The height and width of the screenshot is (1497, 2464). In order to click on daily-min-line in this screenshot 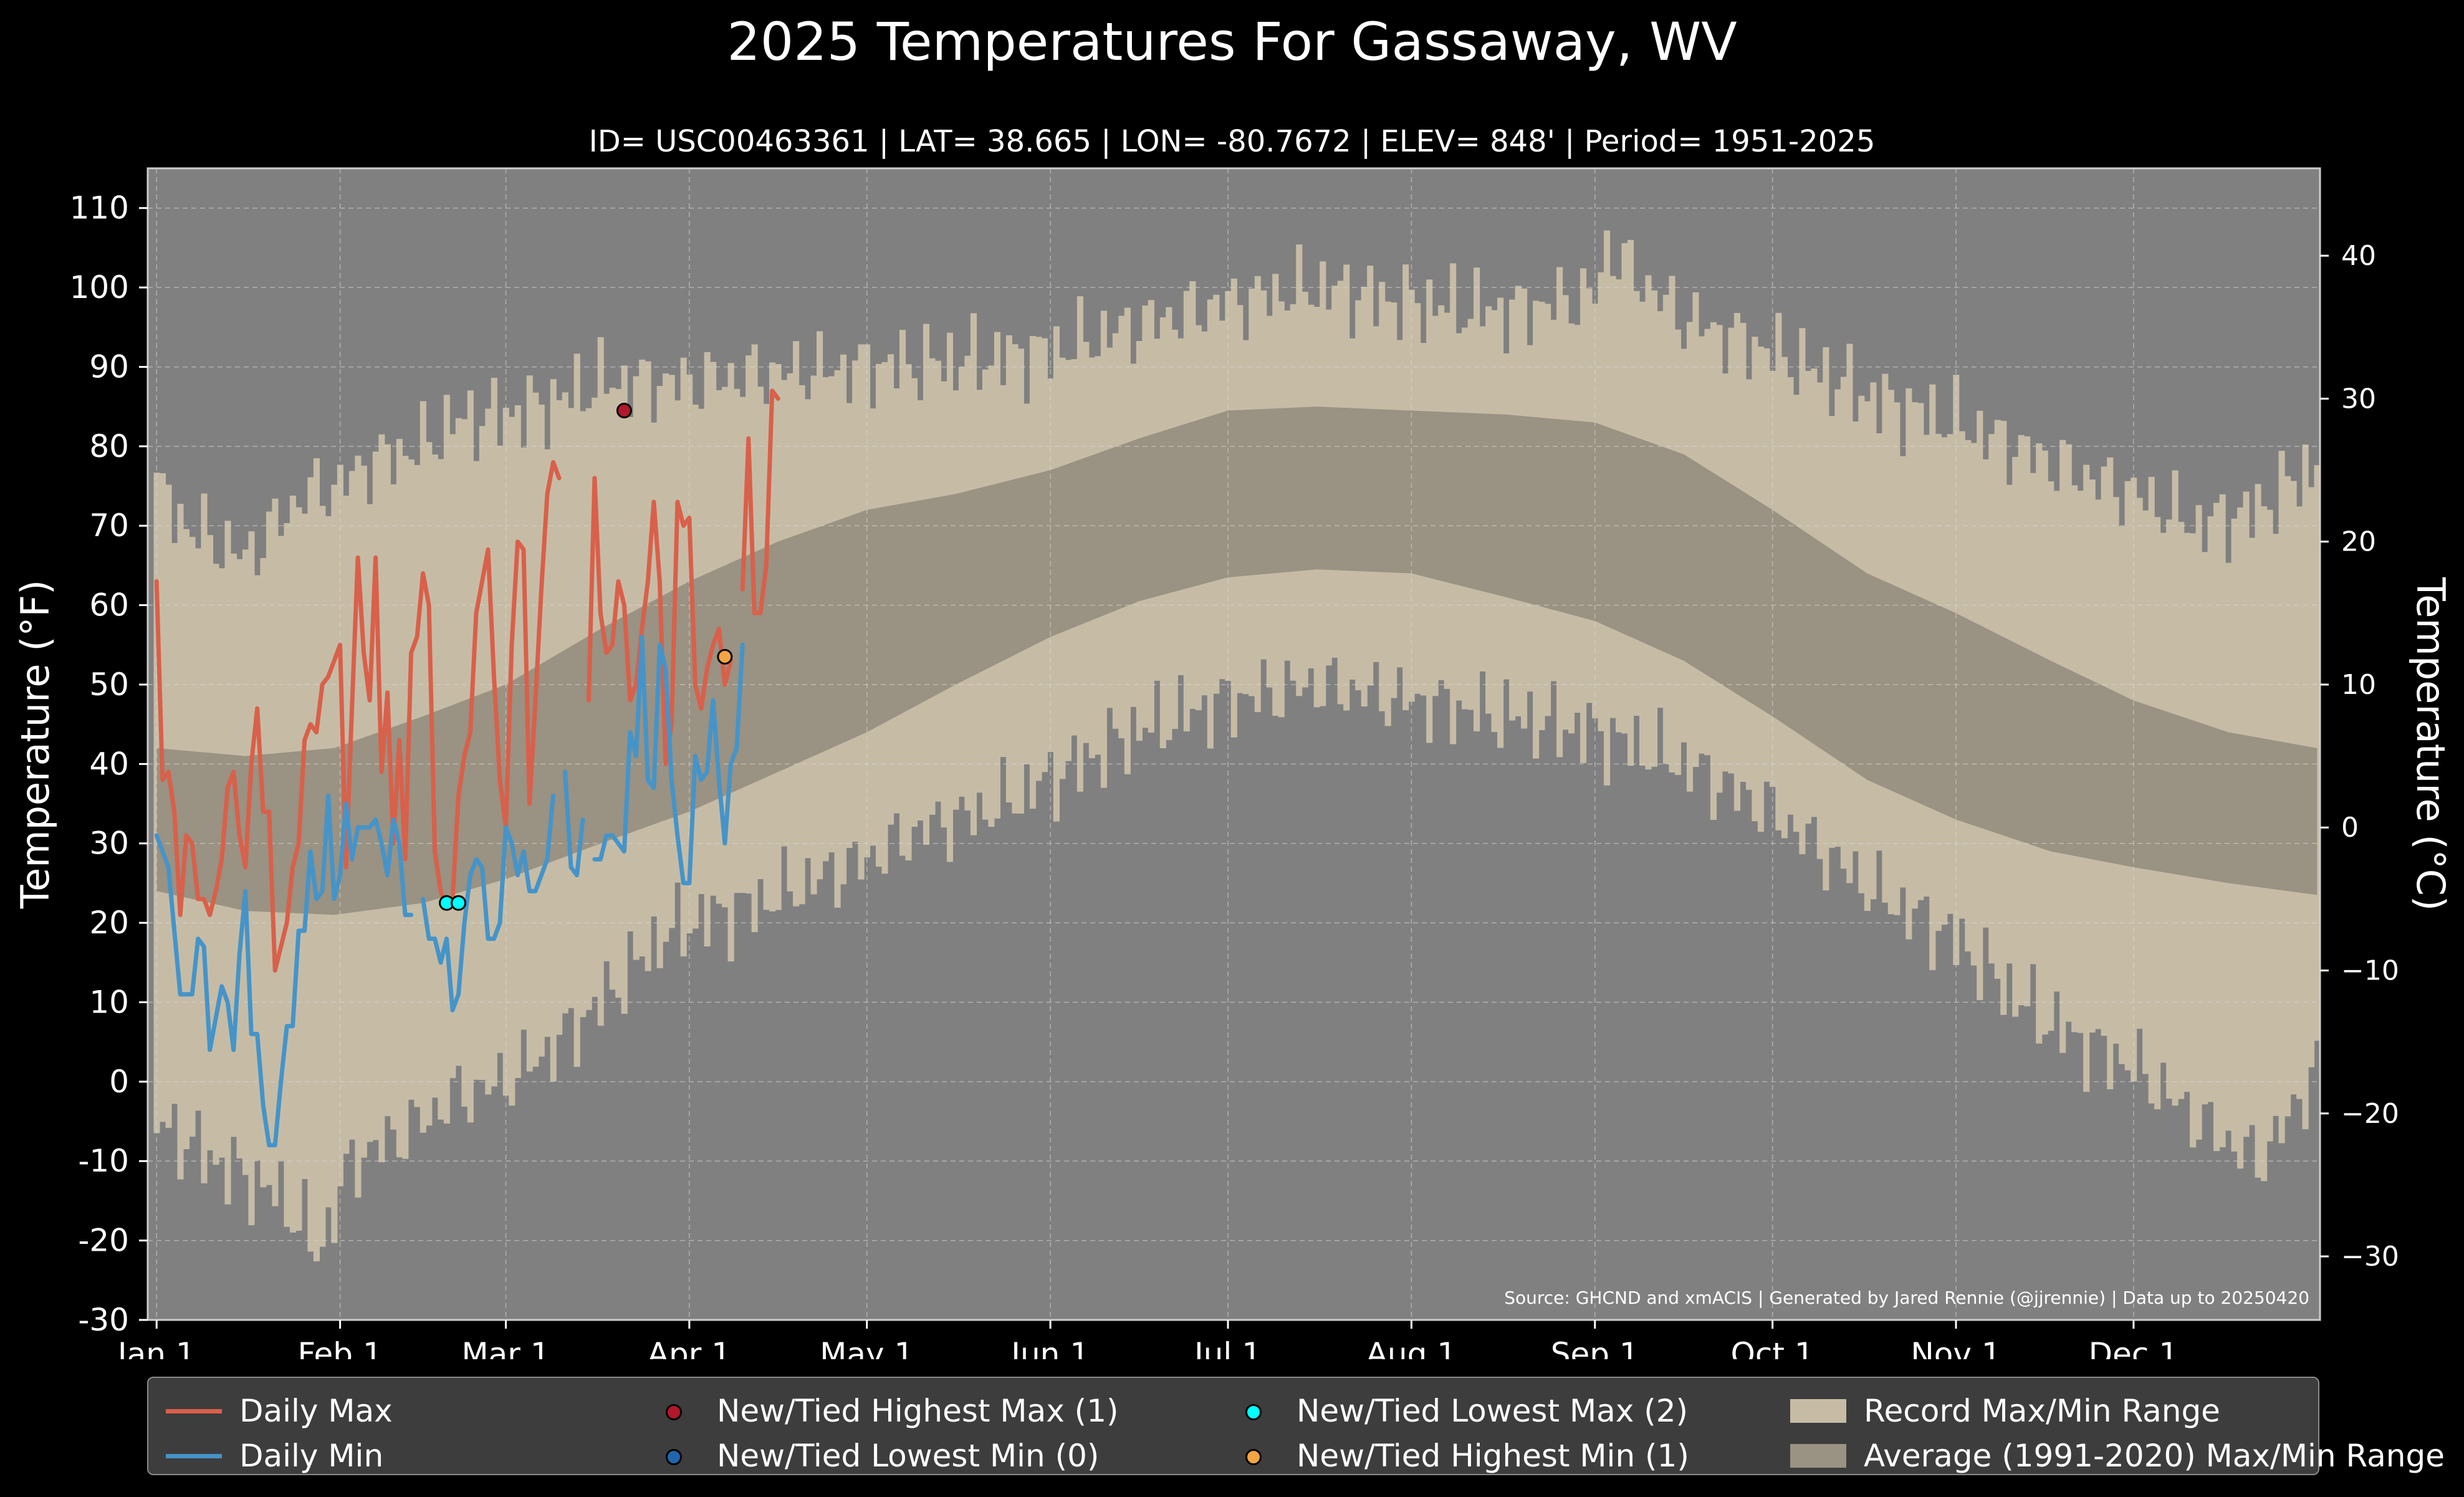, I will do `click(449, 891)`.